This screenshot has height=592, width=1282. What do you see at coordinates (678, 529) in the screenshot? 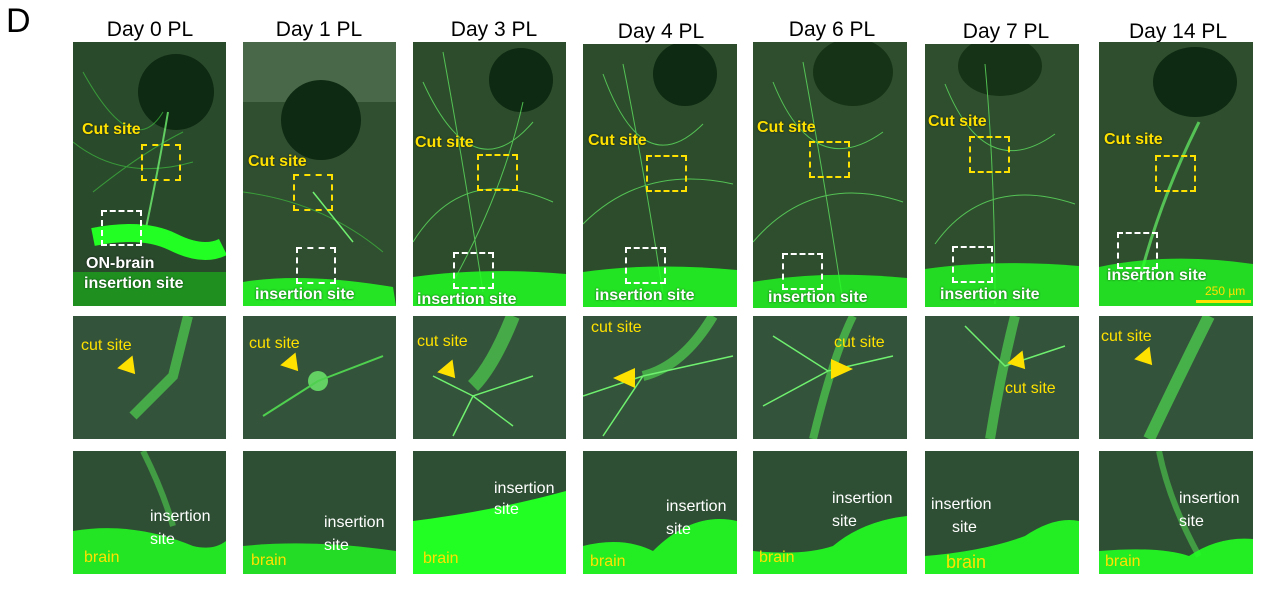
I see `site-label-day4: site` at bounding box center [678, 529].